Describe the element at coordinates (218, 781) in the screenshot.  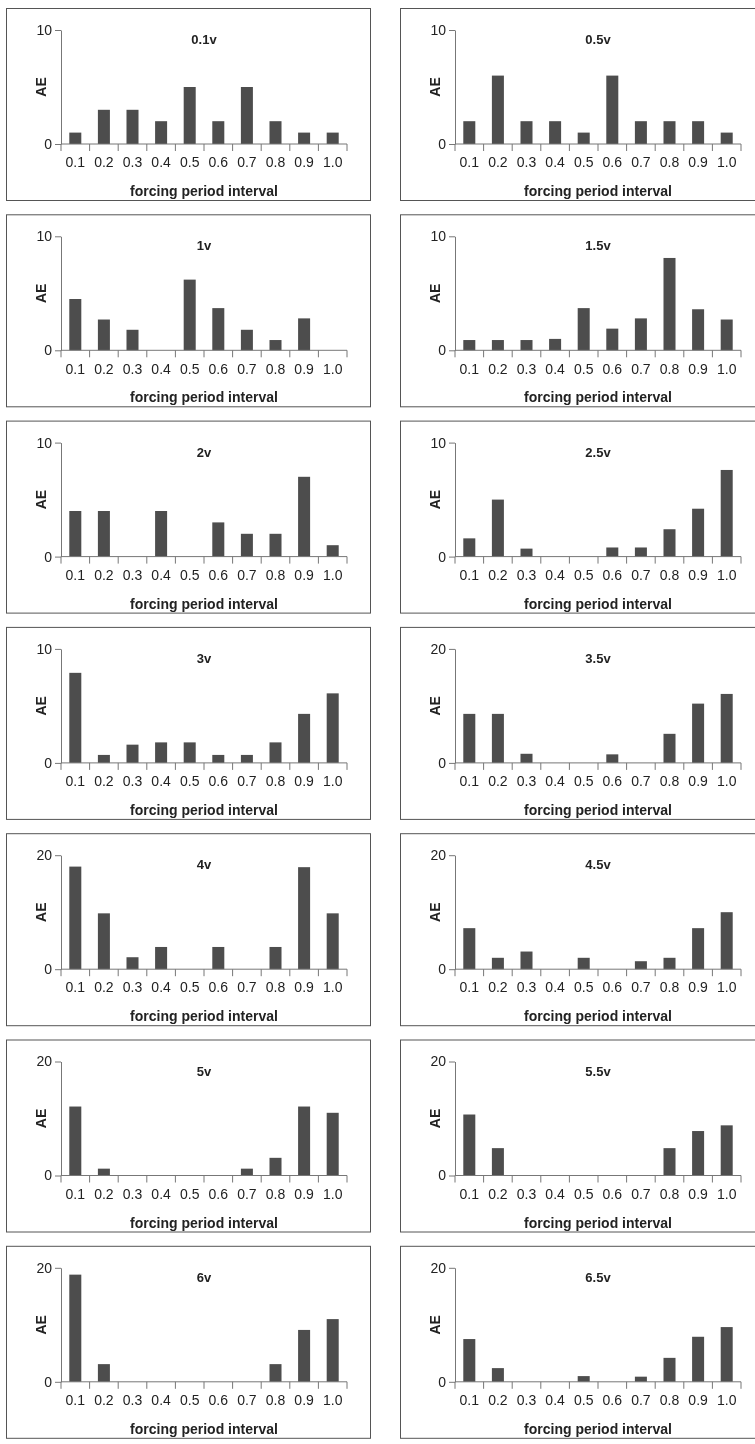
I see `x-tick-label: 0.6` at that location.